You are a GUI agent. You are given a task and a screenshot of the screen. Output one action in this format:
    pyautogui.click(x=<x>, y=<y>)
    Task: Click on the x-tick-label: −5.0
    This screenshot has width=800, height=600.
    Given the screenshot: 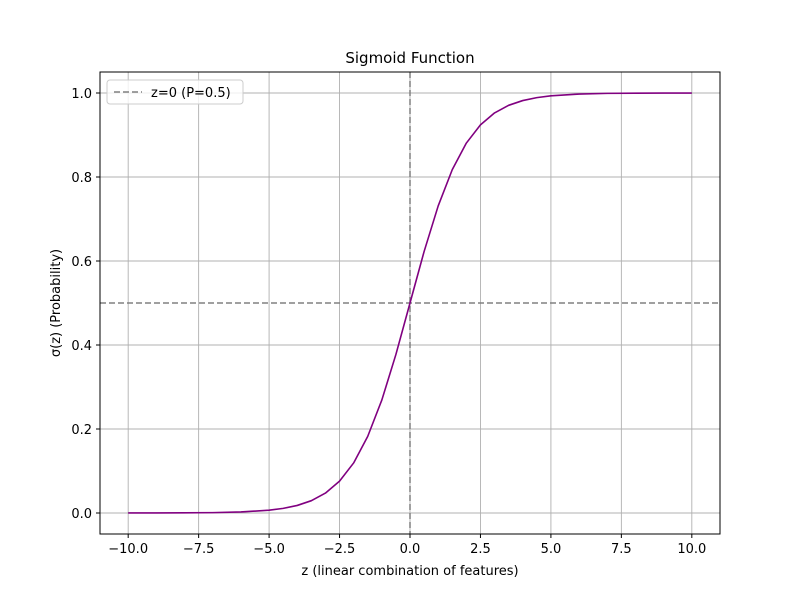 What is the action you would take?
    pyautogui.click(x=269, y=549)
    